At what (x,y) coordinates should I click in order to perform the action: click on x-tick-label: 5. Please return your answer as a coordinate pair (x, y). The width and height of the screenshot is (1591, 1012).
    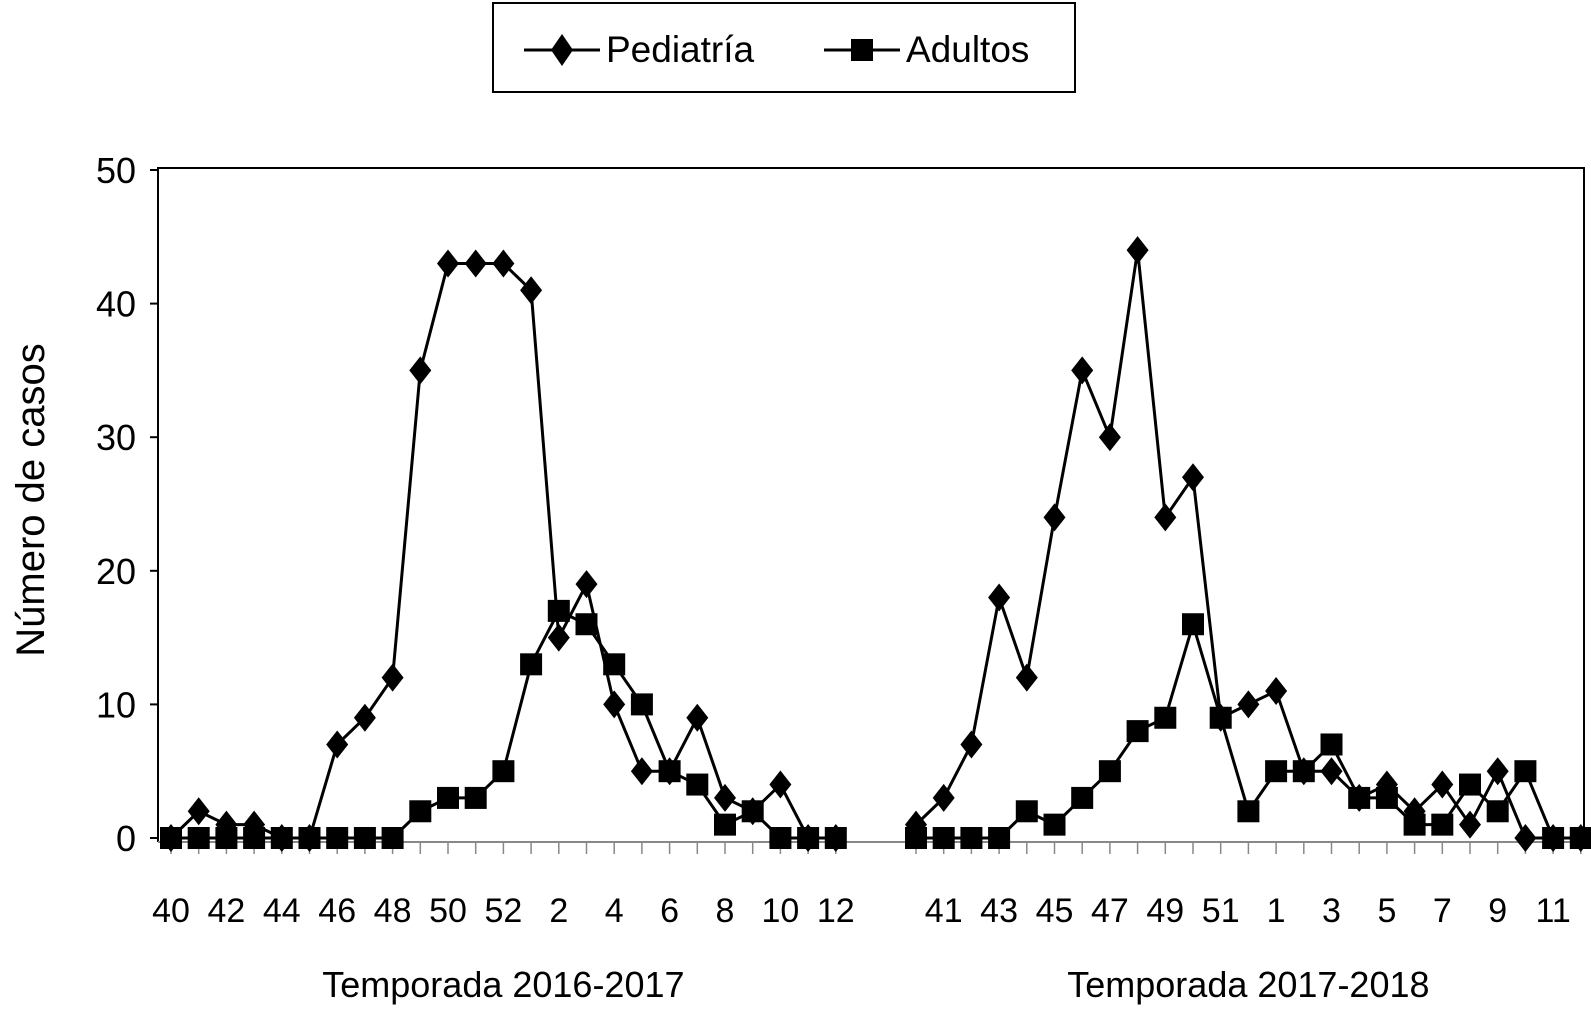
    Looking at the image, I should click on (1386, 911).